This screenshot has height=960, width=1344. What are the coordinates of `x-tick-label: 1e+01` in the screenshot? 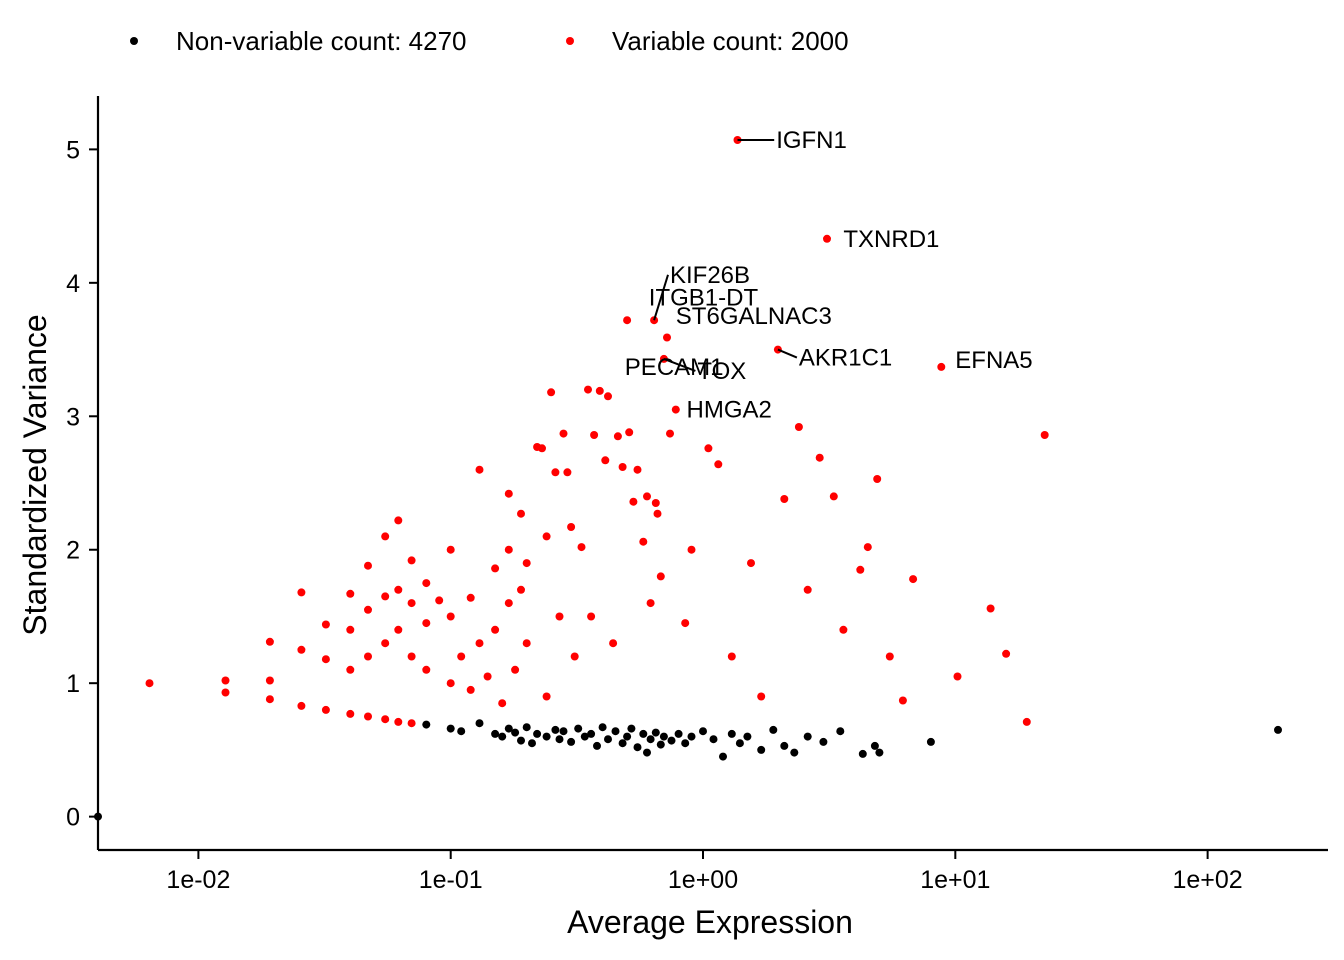 It's located at (955, 880).